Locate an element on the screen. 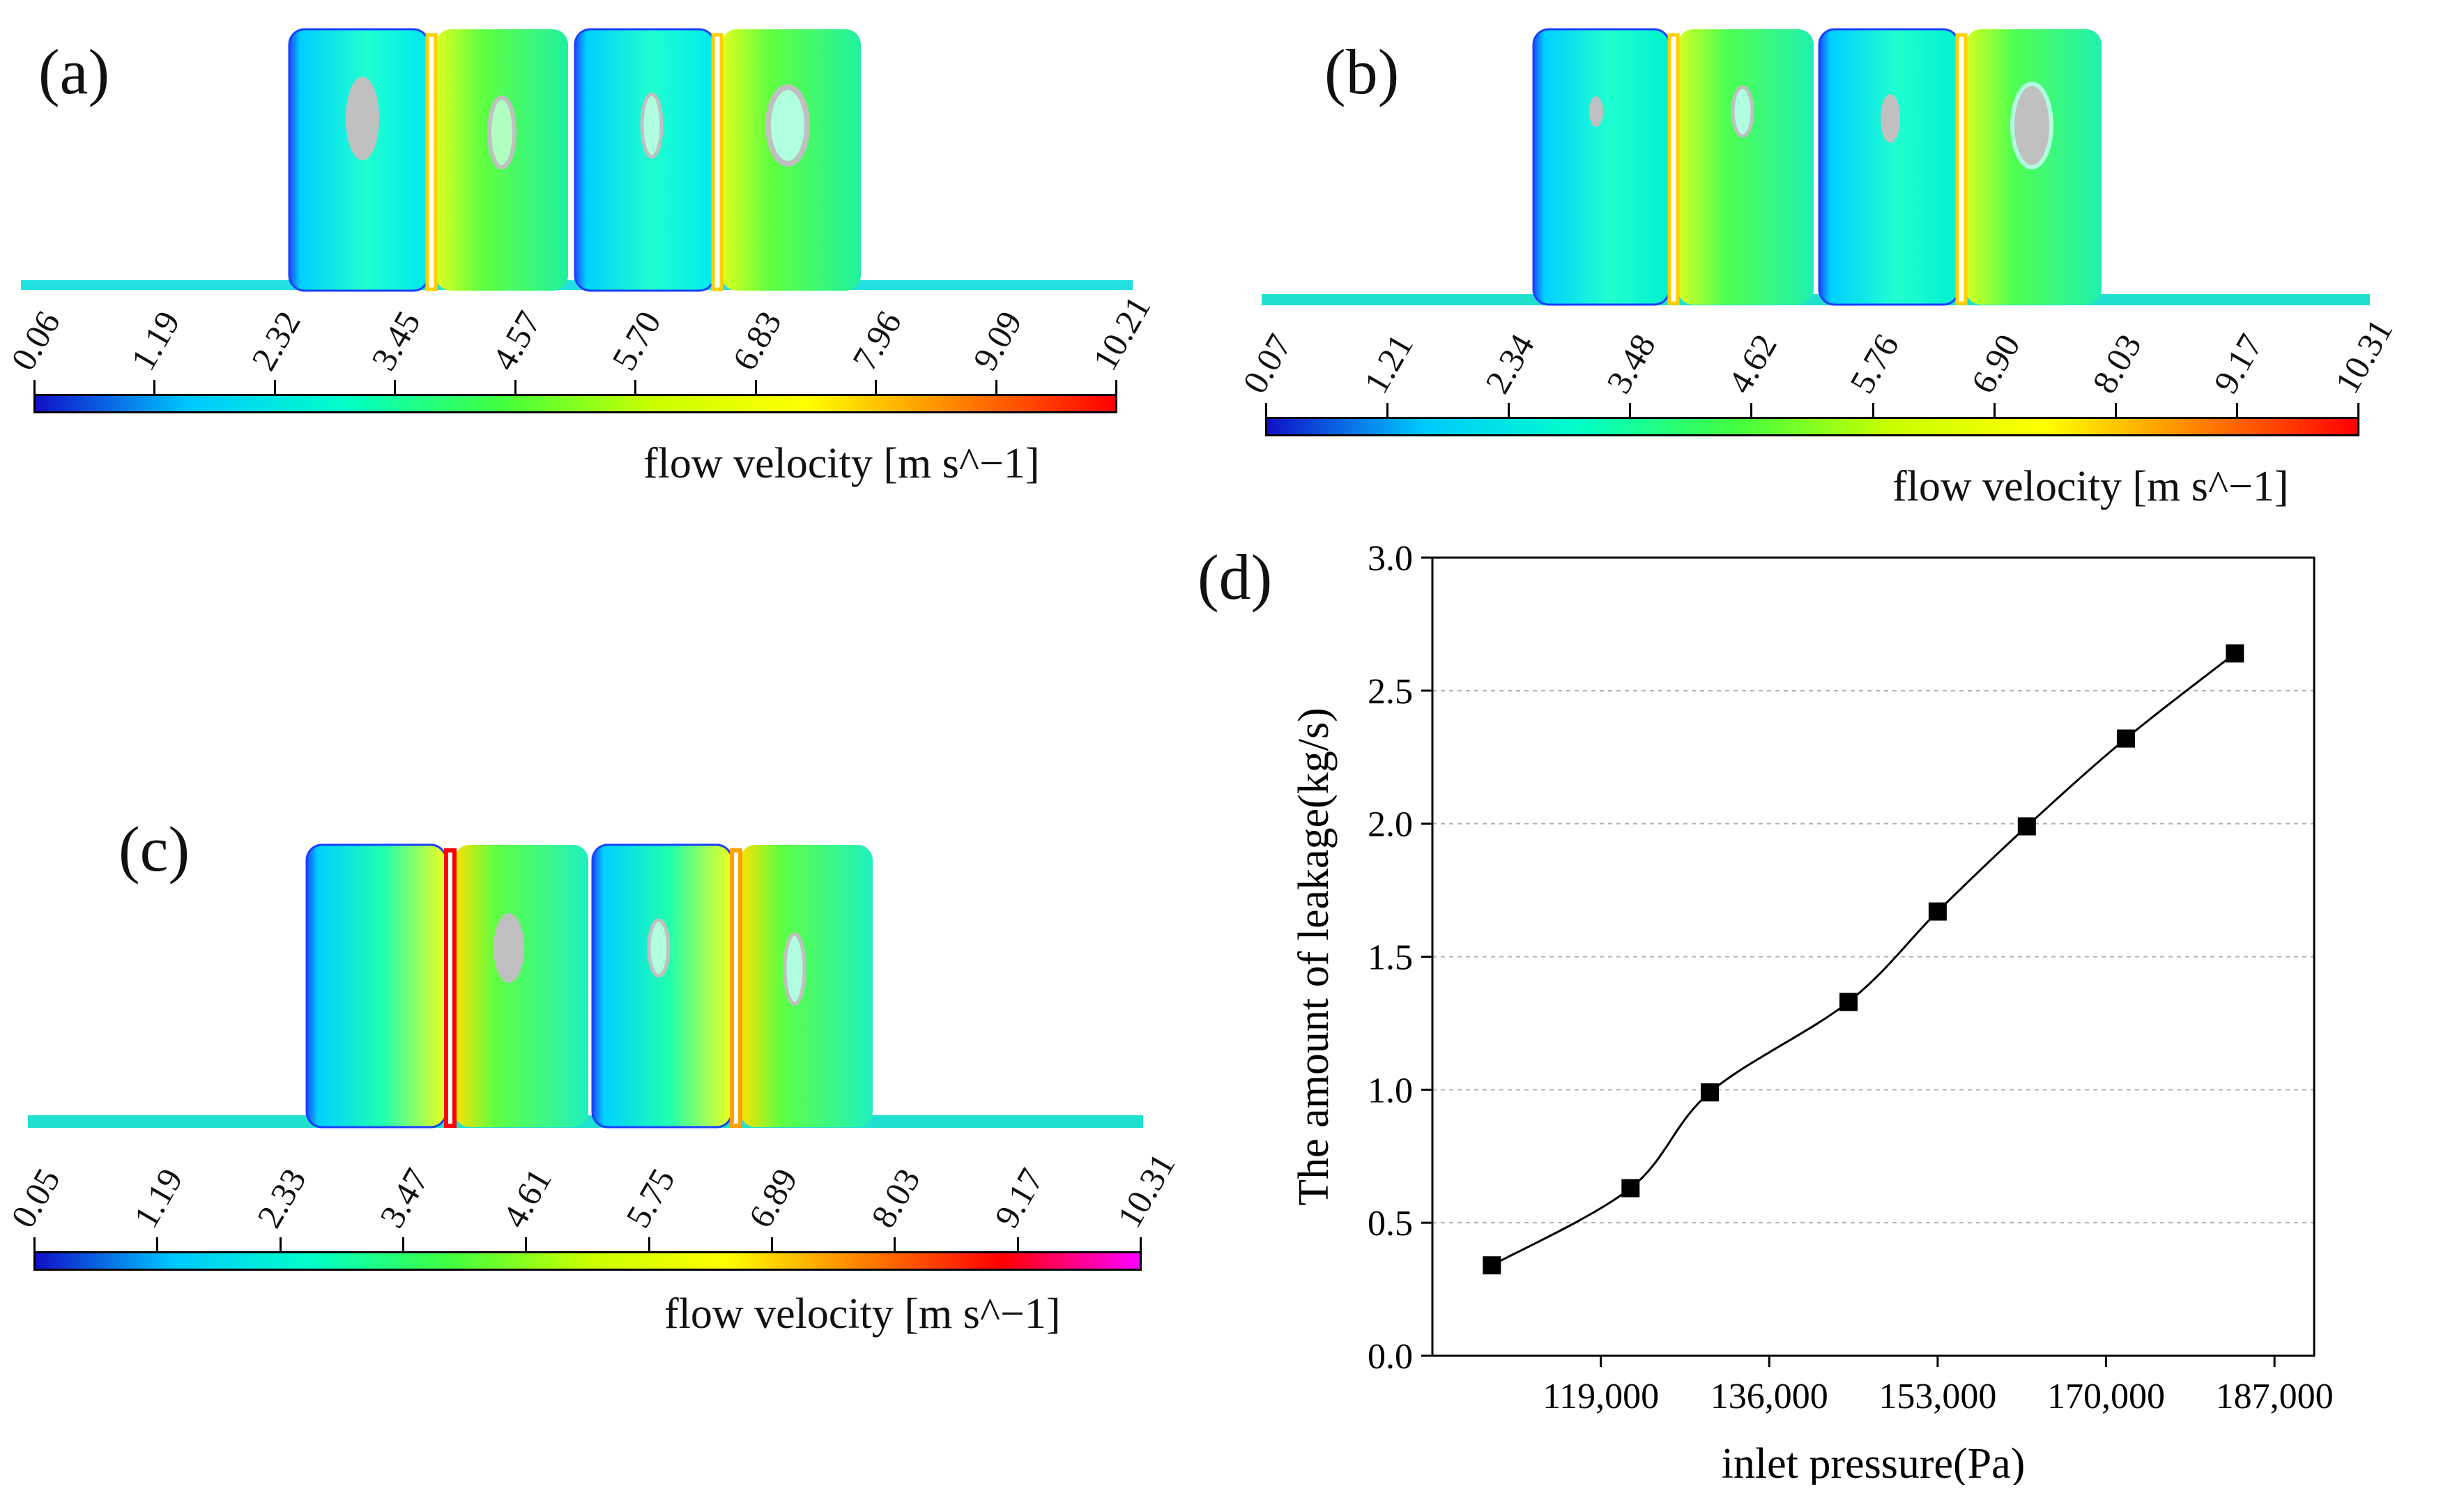 This screenshot has width=2464, height=1491. panel-d-label: (d) is located at coordinates (1235, 577).